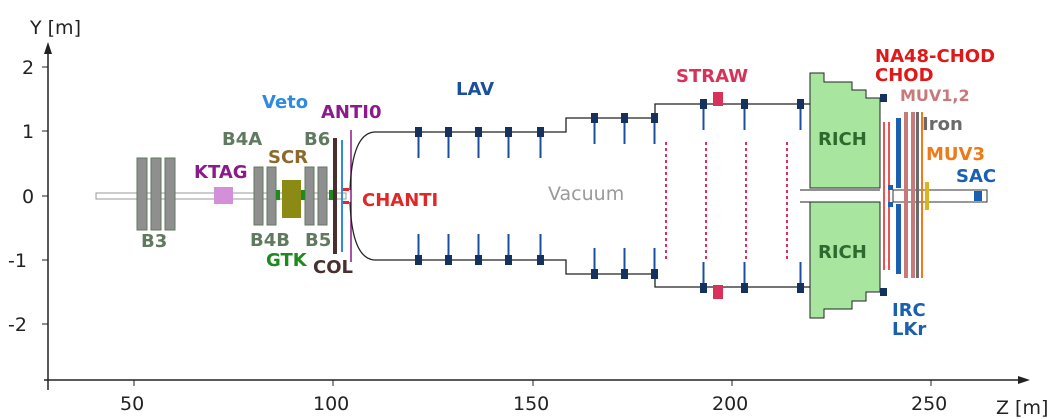 The height and width of the screenshot is (419, 1062). What do you see at coordinates (744, 104) in the screenshot?
I see `lav-station-10-top` at bounding box center [744, 104].